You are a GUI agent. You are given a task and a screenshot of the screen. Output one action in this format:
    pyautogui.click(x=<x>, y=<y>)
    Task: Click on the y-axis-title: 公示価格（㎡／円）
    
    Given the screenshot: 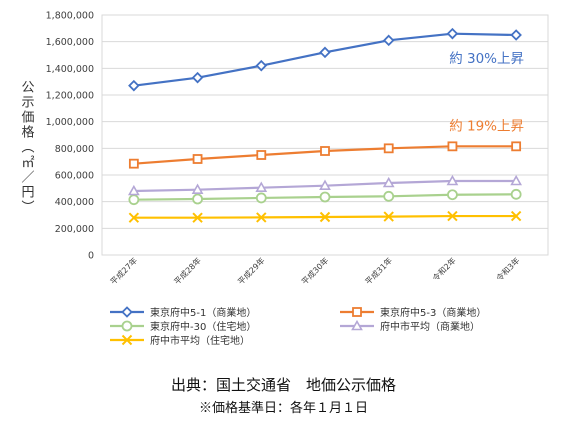 What is the action you would take?
    pyautogui.click(x=27, y=147)
    